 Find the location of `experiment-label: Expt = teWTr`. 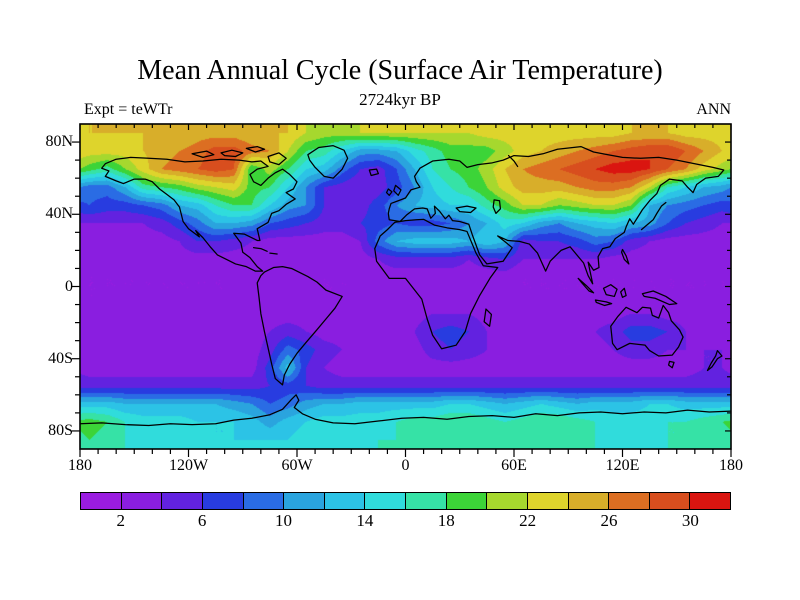

experiment-label: Expt = teWTr is located at coordinates (128, 109).